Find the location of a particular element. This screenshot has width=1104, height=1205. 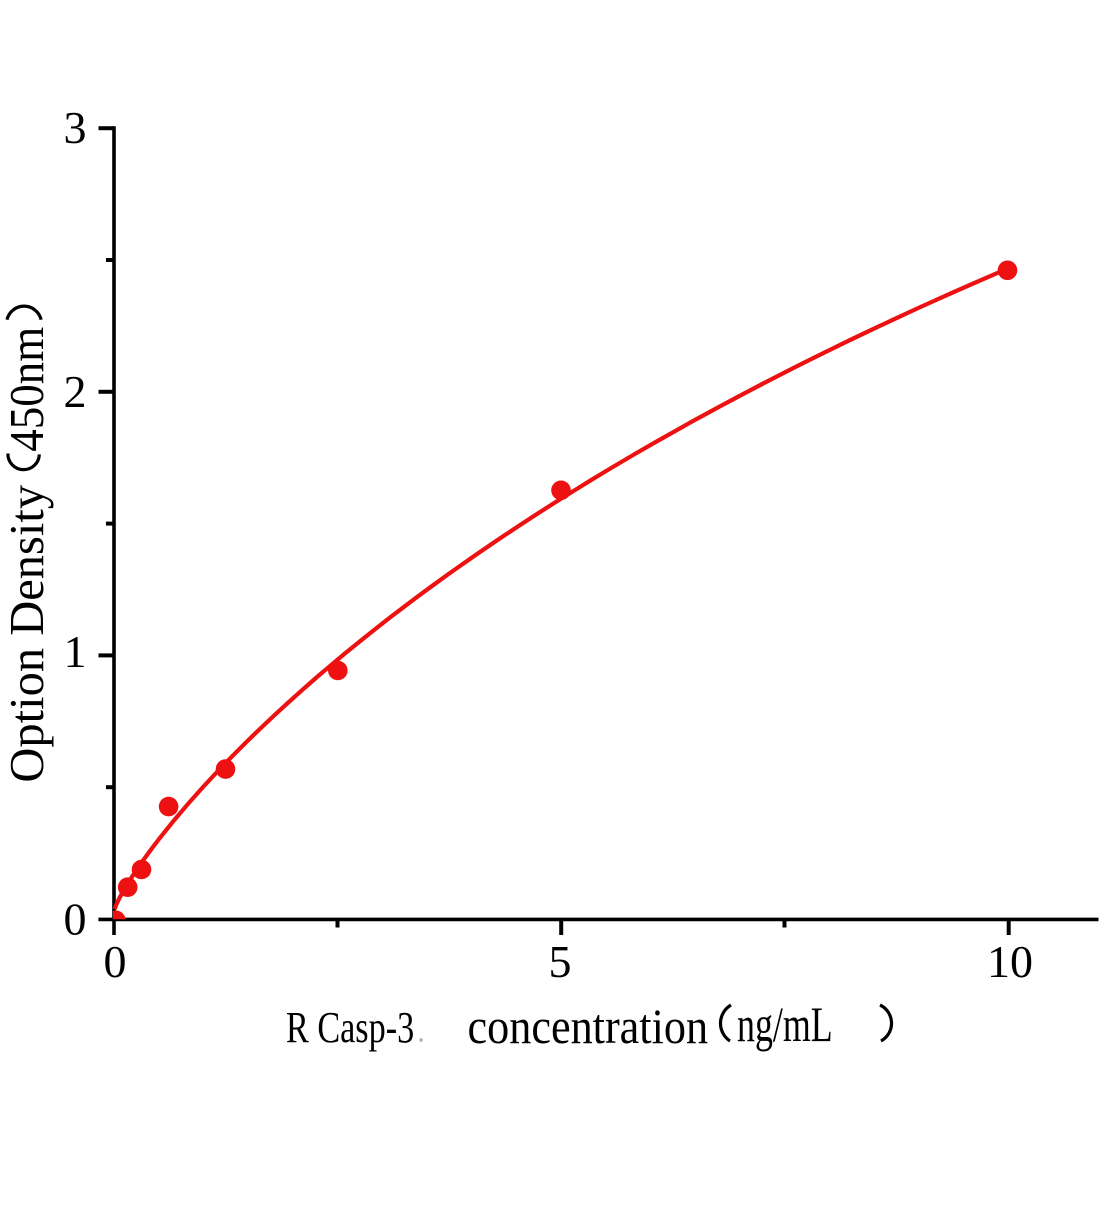

svg-text: ng/mL is located at coordinates (785, 1024).